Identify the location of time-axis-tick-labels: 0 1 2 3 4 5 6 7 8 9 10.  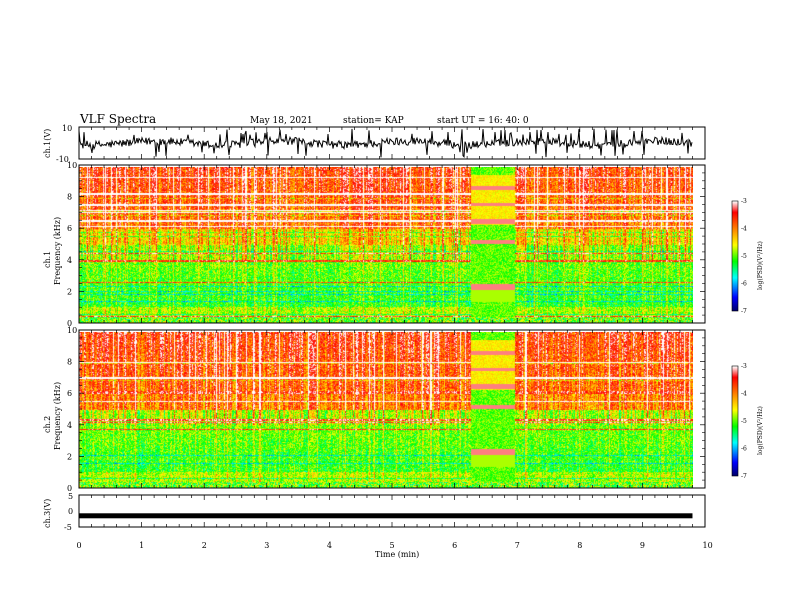
(395, 545).